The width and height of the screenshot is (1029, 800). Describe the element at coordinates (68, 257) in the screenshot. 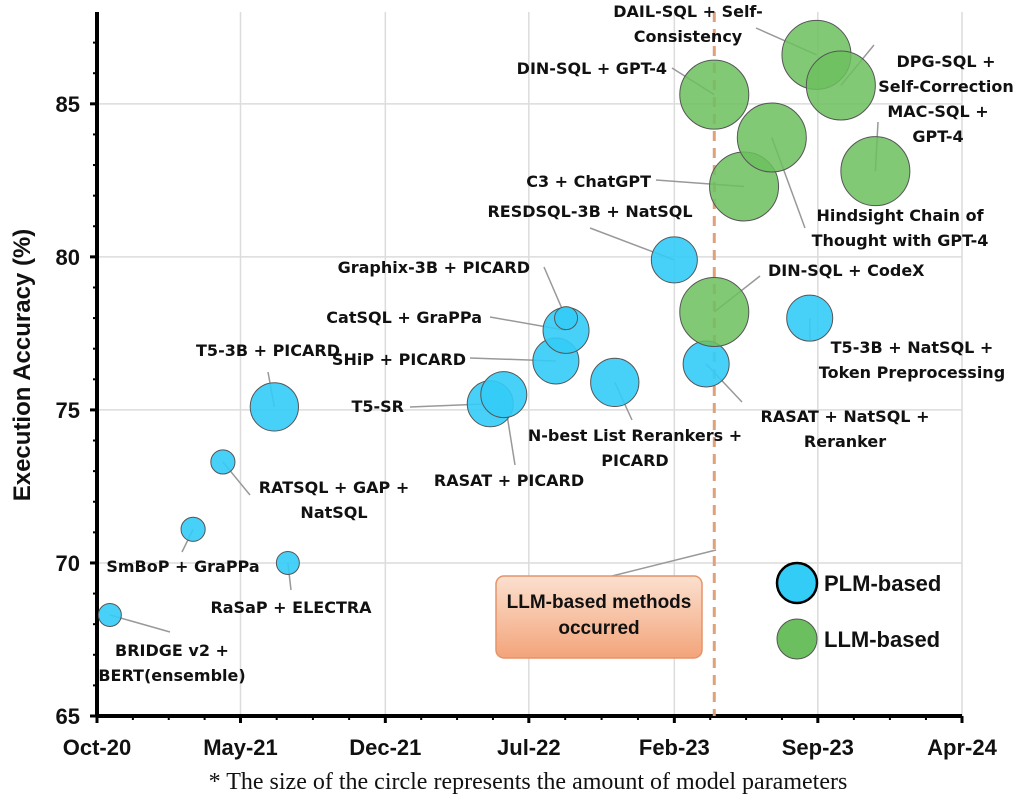

I see `y-tick-label: 80` at that location.